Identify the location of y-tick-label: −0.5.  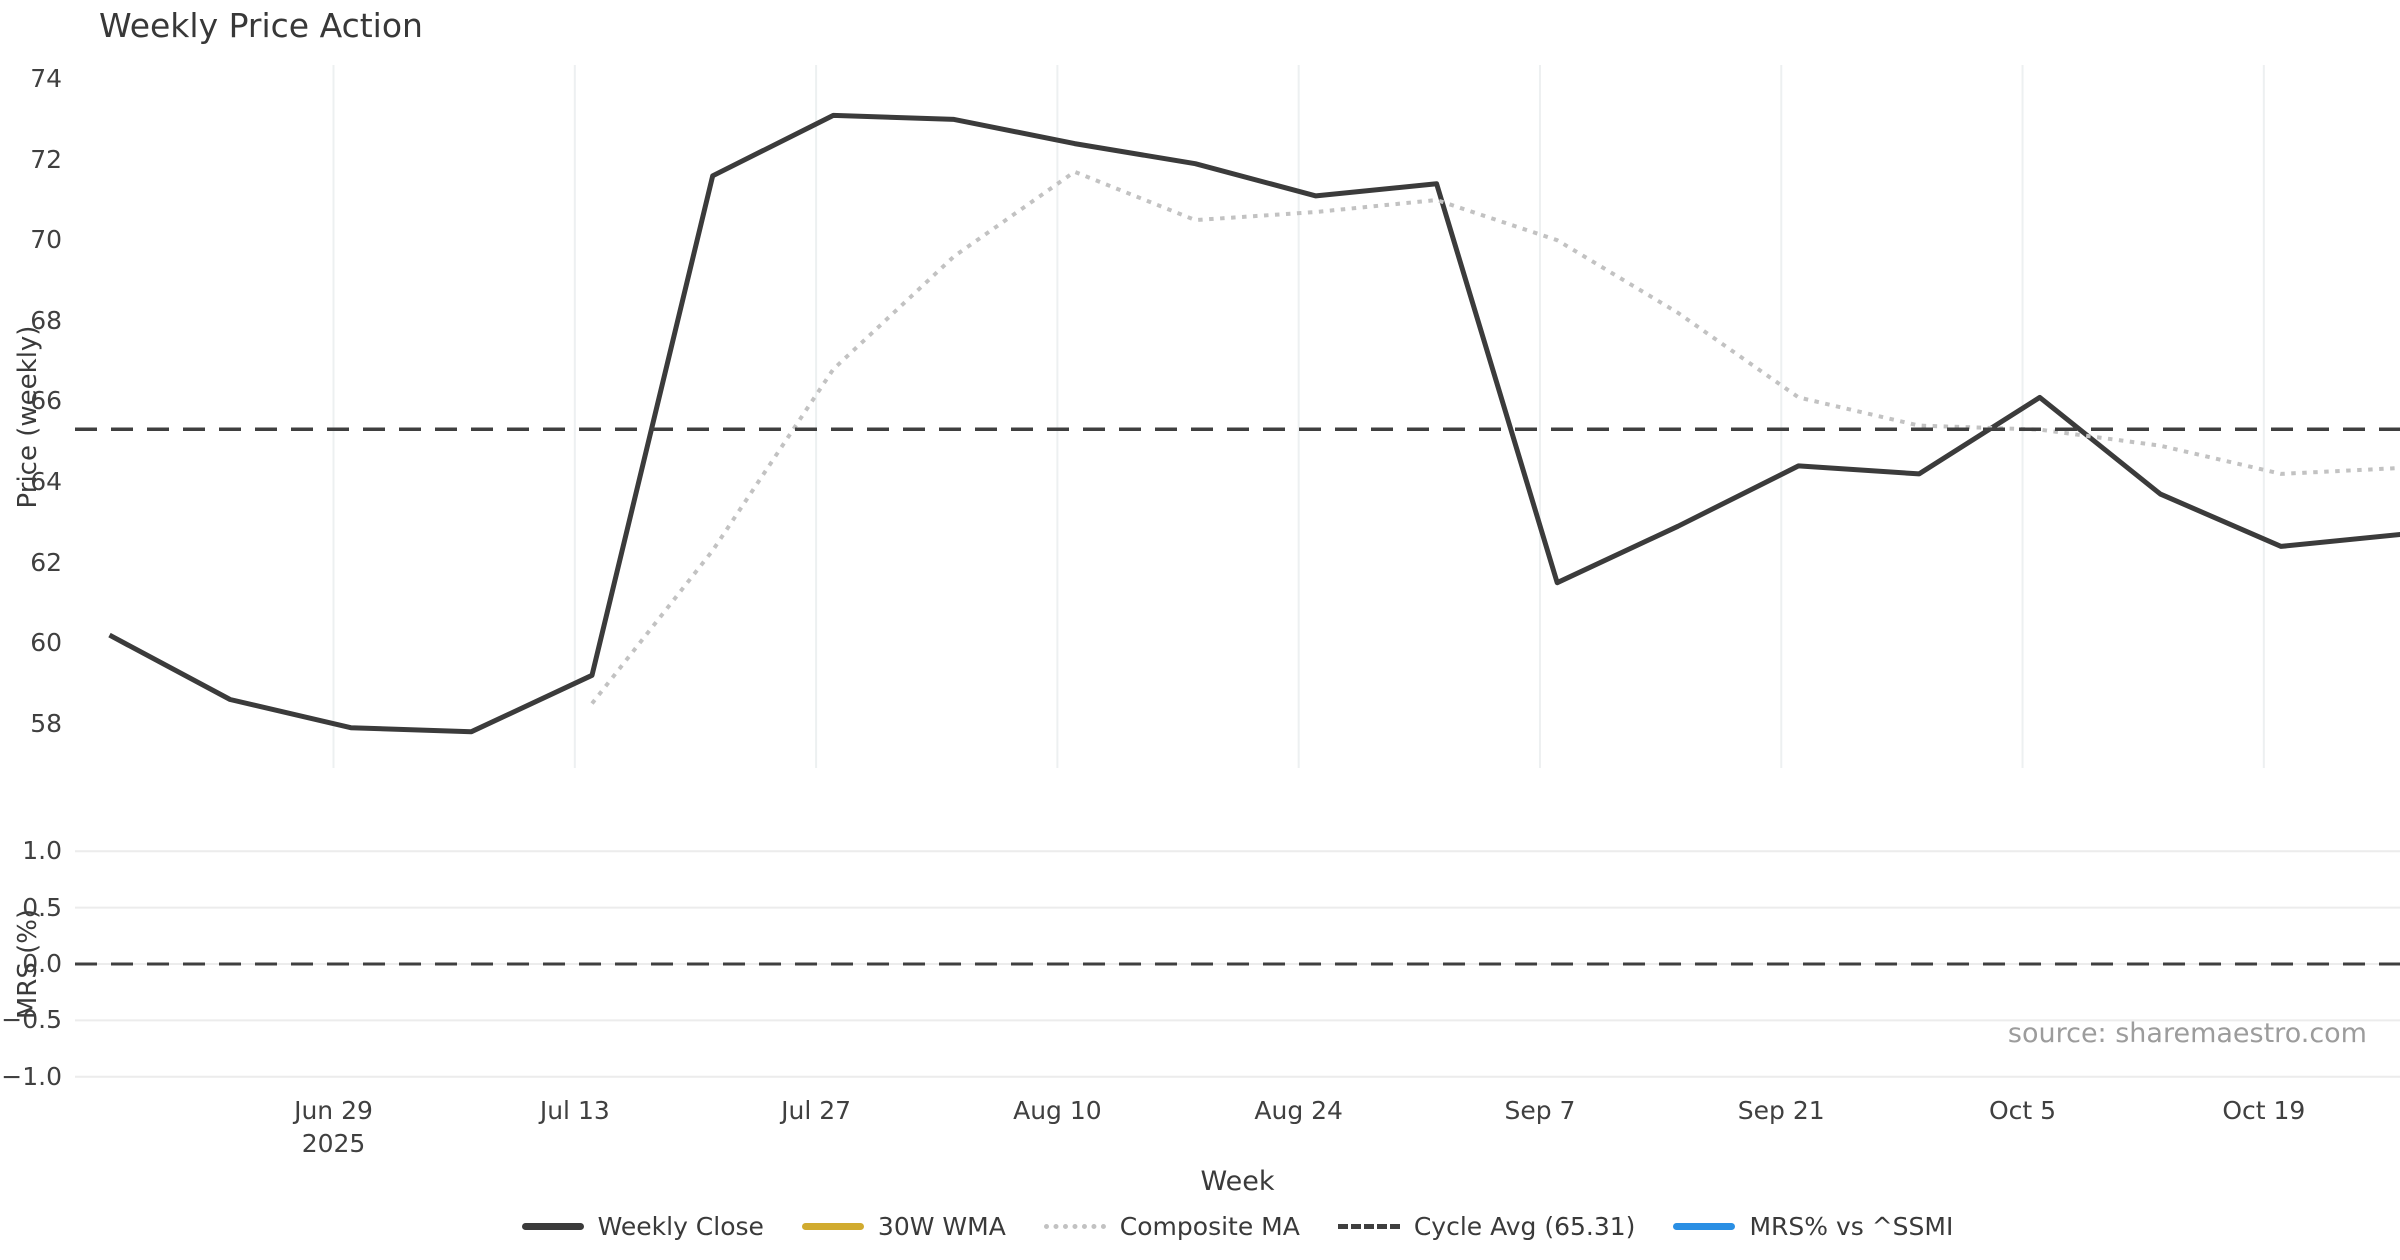
(31, 1020).